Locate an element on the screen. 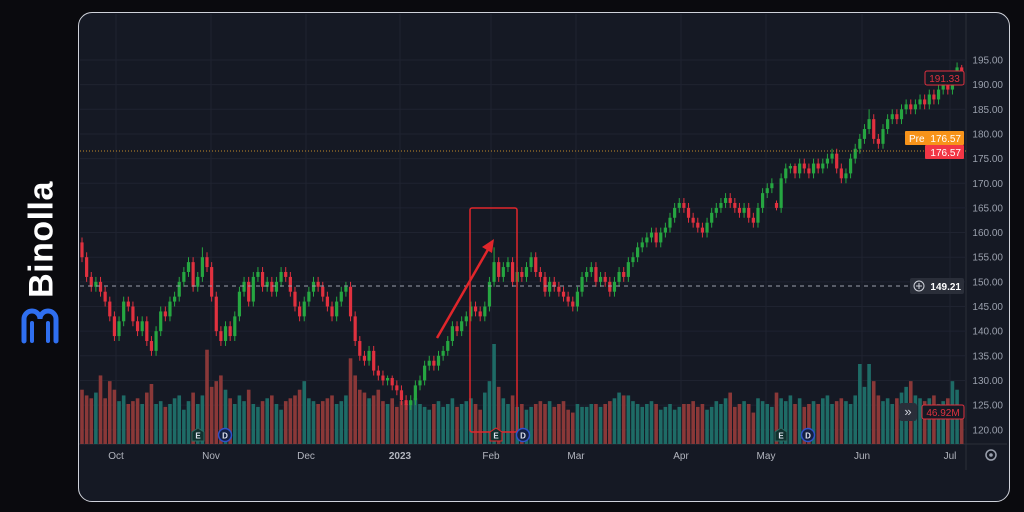  last-price-label: 191.33 is located at coordinates (944, 78).